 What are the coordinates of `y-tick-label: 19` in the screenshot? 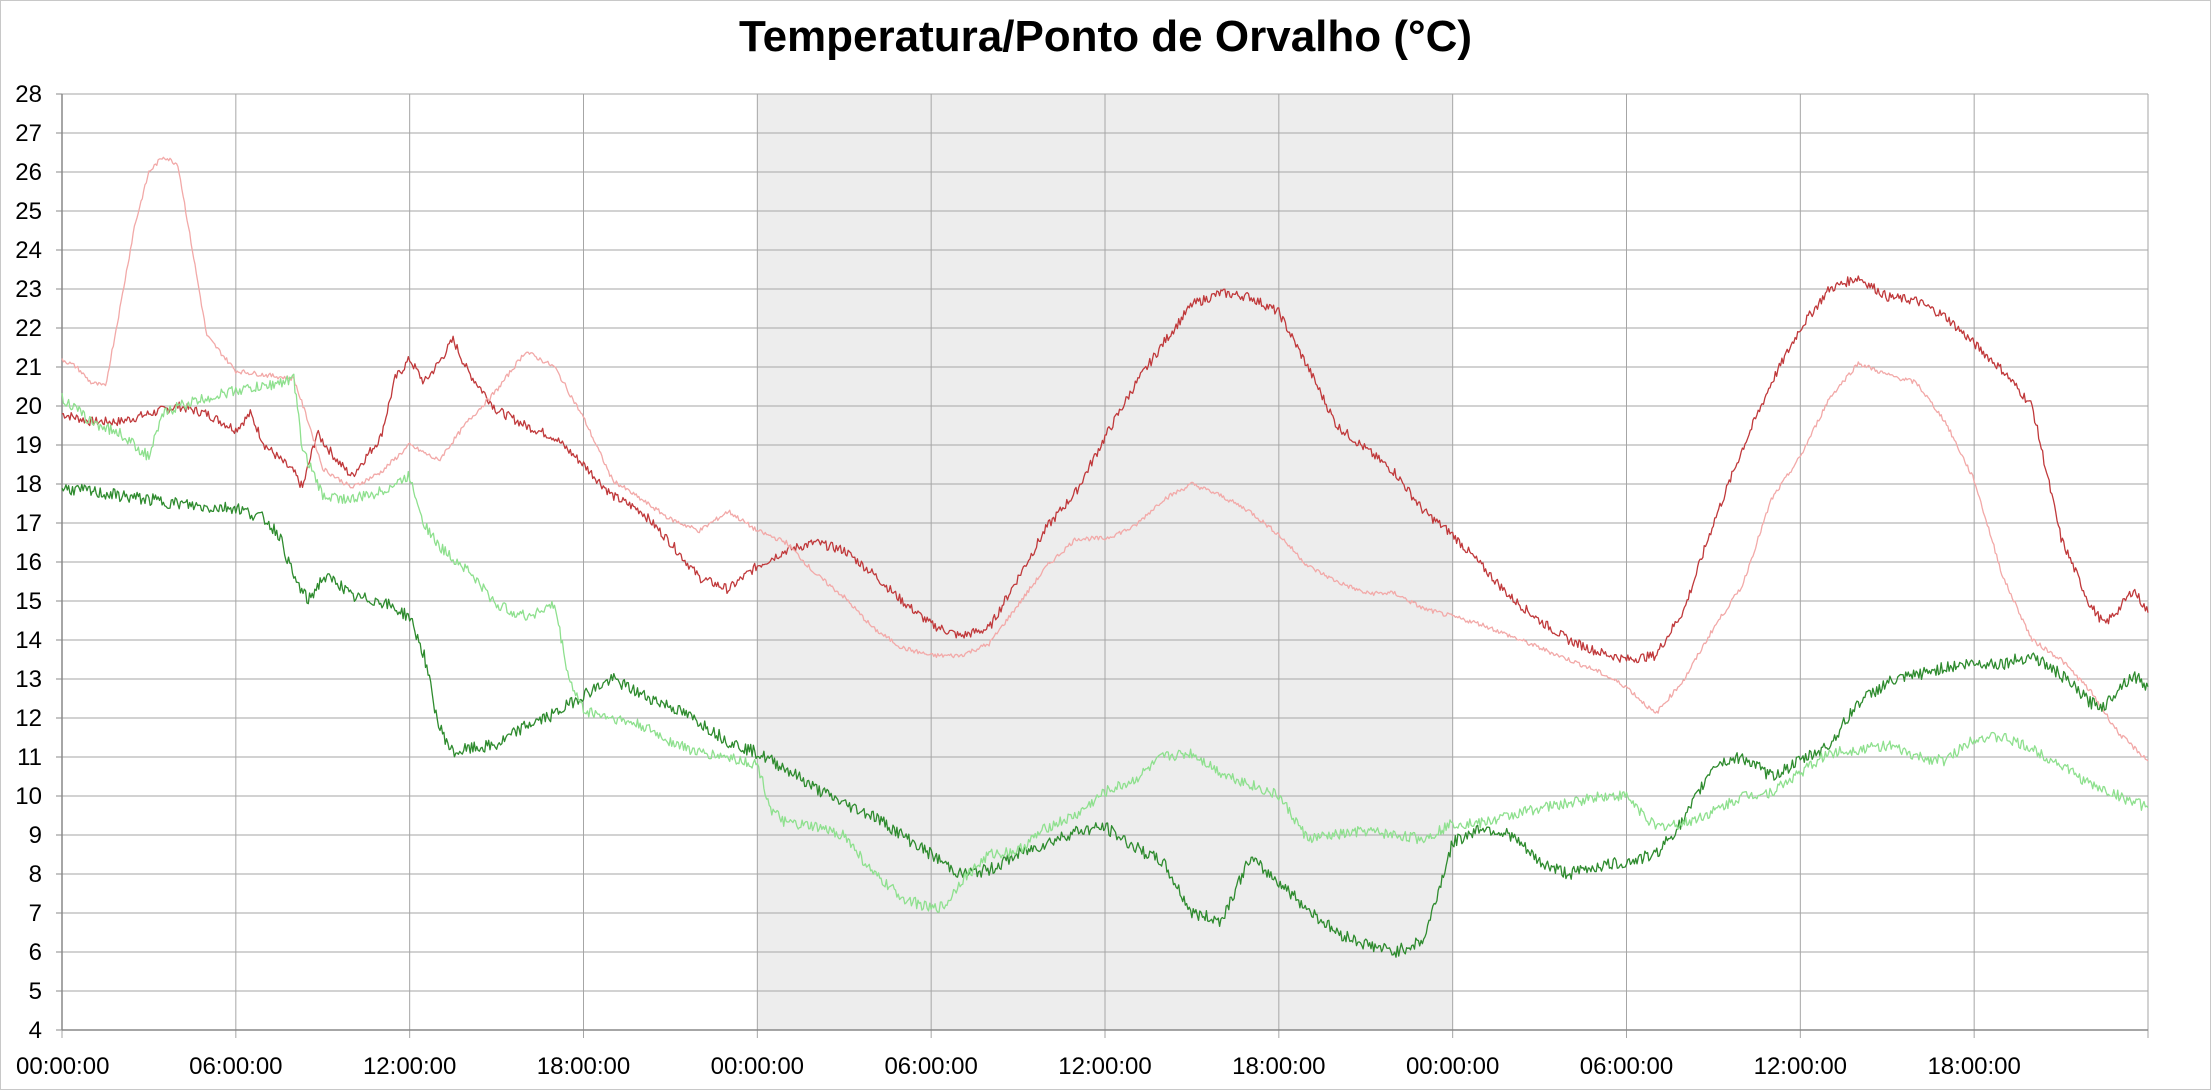 It's located at (28, 445).